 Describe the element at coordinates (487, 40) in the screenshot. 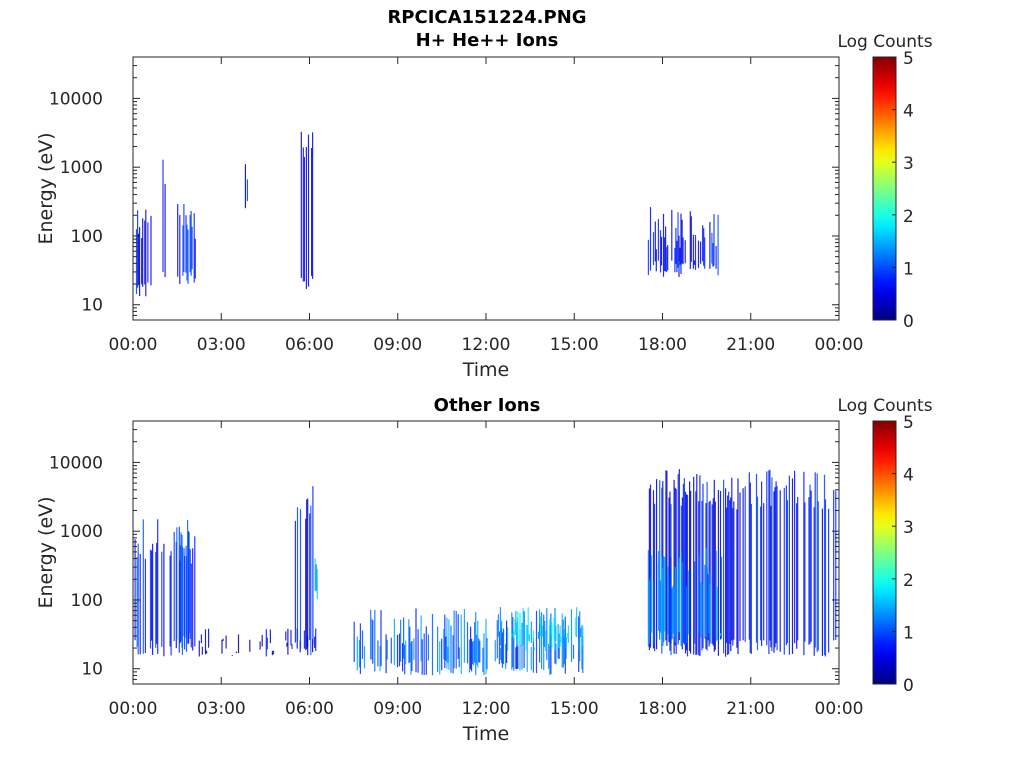

I see `panel-1-title: H+ He++ Ions` at that location.